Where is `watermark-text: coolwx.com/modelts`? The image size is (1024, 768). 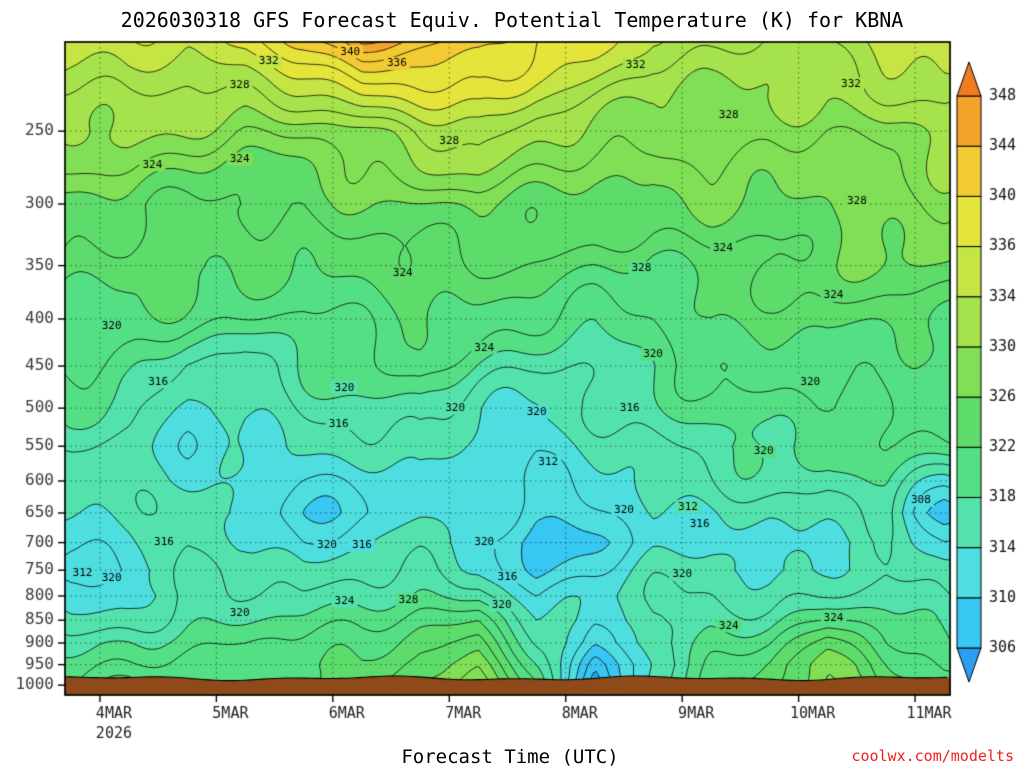 watermark-text: coolwx.com/modelts is located at coordinates (932, 756).